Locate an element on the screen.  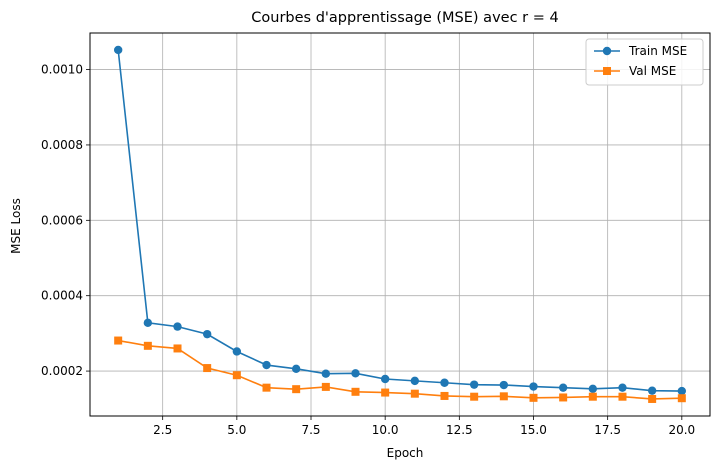
legend-label: Train MSE is located at coordinates (657, 51).